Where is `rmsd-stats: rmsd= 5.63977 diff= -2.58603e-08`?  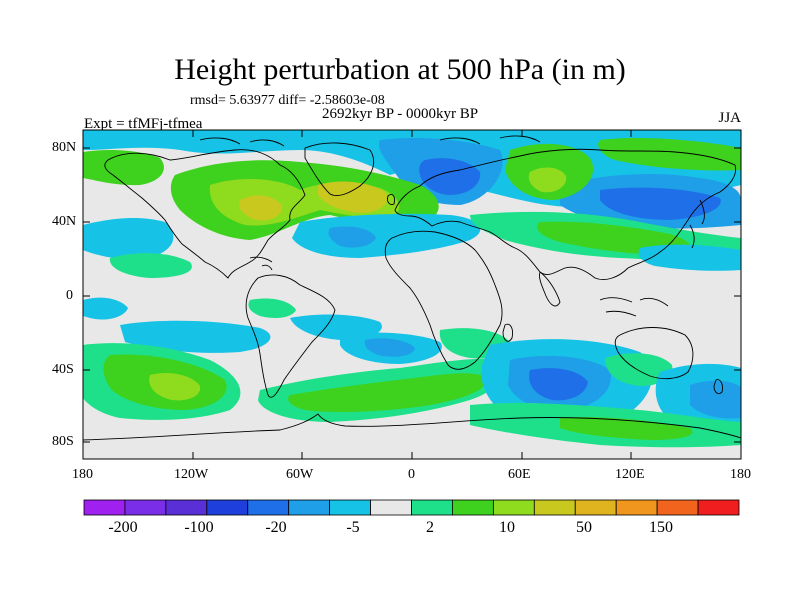
rmsd-stats: rmsd= 5.63977 diff= -2.58603e-08 is located at coordinates (287, 100).